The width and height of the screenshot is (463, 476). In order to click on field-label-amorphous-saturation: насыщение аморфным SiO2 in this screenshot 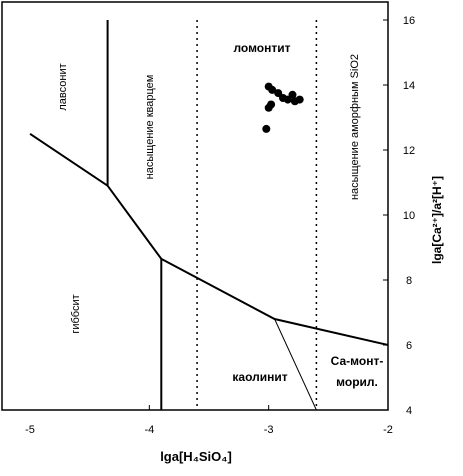, I will do `click(355, 127)`.